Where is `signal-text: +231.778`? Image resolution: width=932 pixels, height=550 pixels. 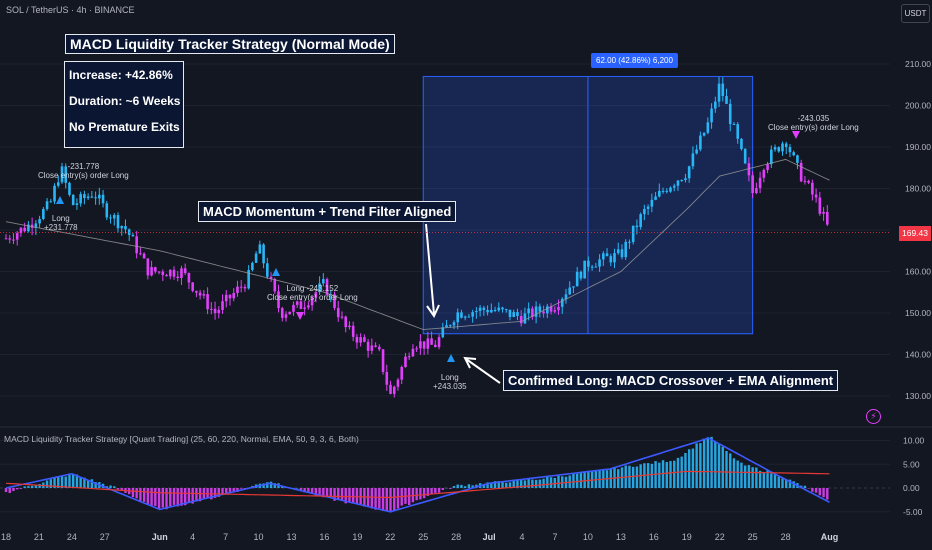
signal-text: +231.778 is located at coordinates (61, 227).